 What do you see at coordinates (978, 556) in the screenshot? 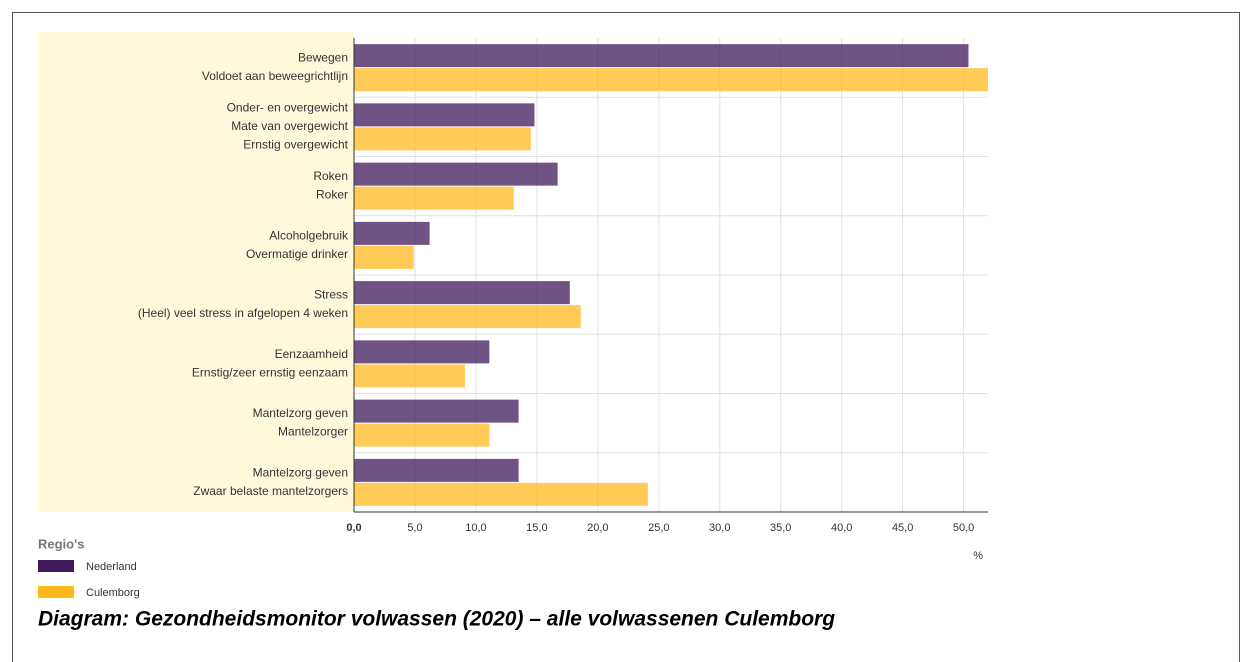
I see `x-axis-label: %` at bounding box center [978, 556].